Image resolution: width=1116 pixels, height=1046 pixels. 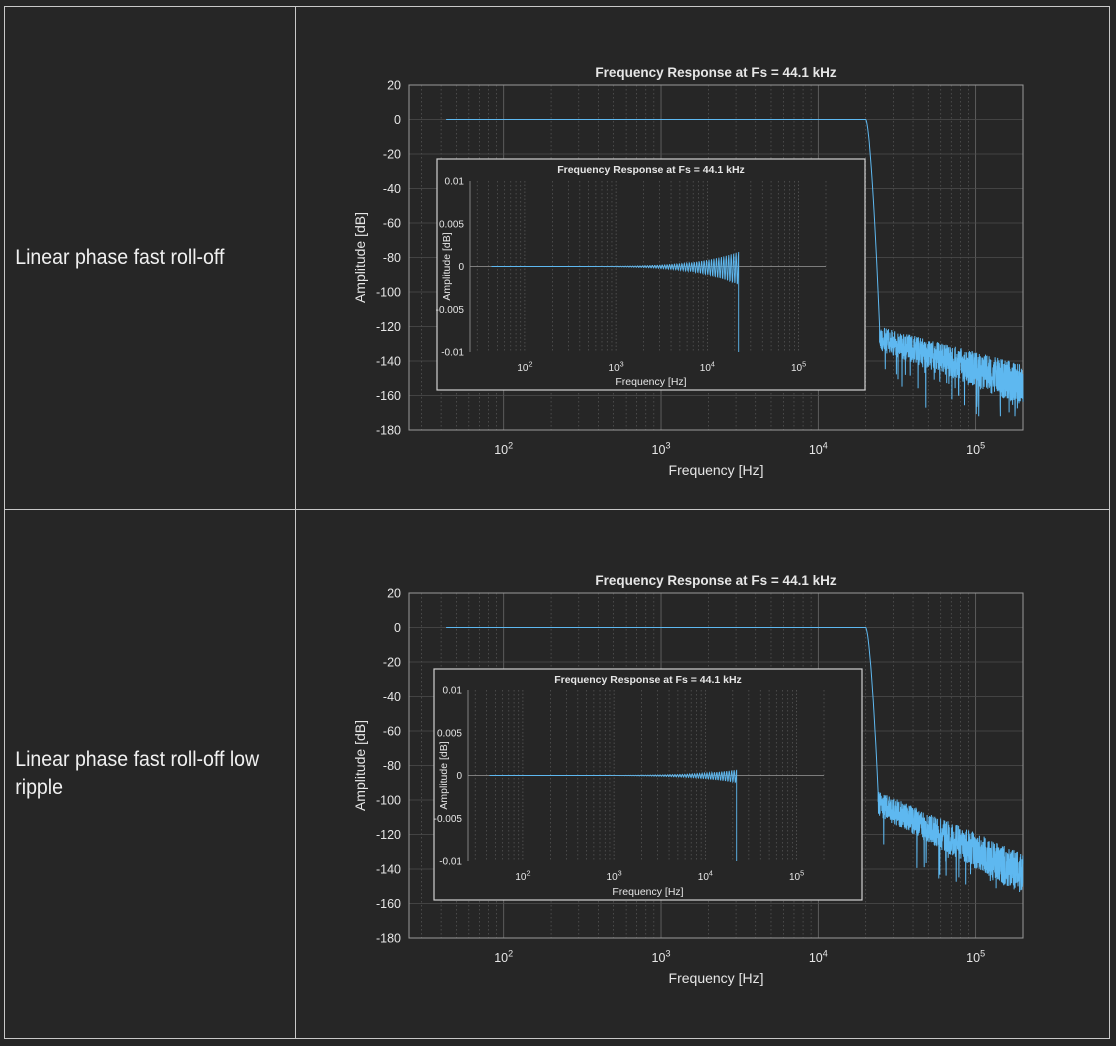 What do you see at coordinates (137, 773) in the screenshot?
I see `filter-name: Linear phase fast roll-off low ripple` at bounding box center [137, 773].